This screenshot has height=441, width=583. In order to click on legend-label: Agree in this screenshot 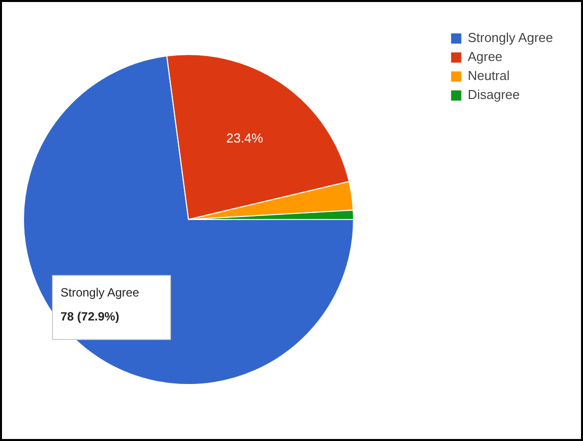, I will do `click(485, 56)`.